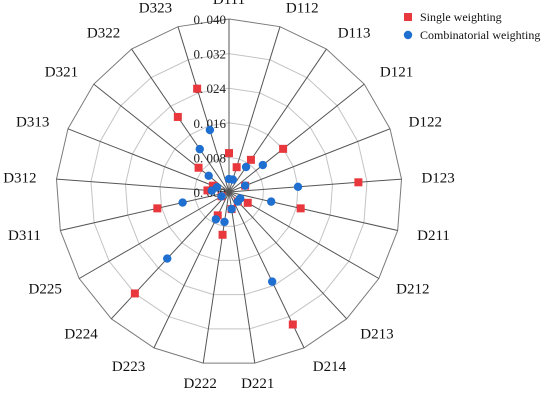 The image size is (550, 404). I want to click on category-label: D211, so click(433, 236).